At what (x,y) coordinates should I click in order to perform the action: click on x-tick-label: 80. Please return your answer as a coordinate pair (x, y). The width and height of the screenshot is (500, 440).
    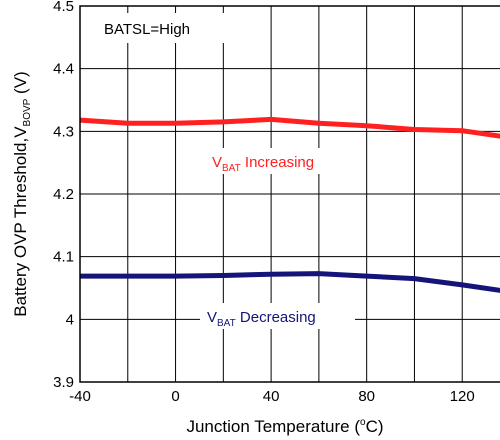
    Looking at the image, I should click on (366, 396).